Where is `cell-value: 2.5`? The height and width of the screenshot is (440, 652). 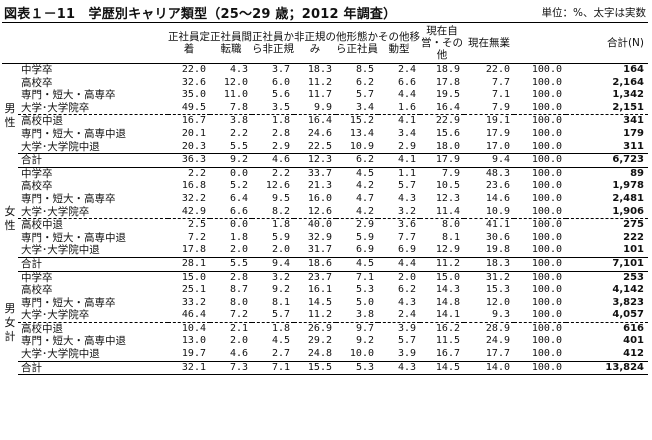 cell-value: 2.5 is located at coordinates (196, 225).